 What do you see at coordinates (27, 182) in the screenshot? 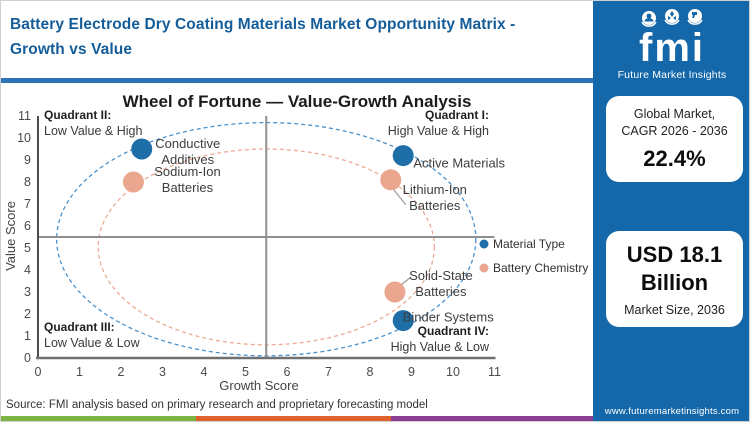
I see `y-tick-label: 8` at bounding box center [27, 182].